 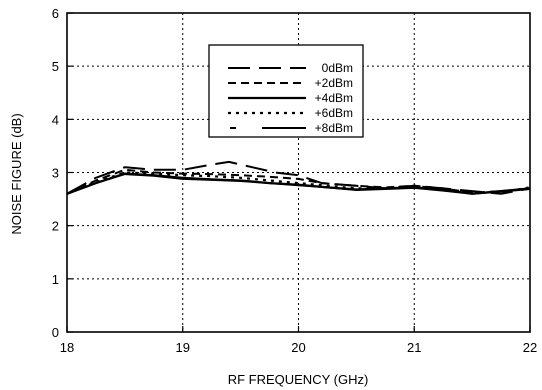 What do you see at coordinates (334, 98) in the screenshot?
I see `legend-label: +4dBm` at bounding box center [334, 98].